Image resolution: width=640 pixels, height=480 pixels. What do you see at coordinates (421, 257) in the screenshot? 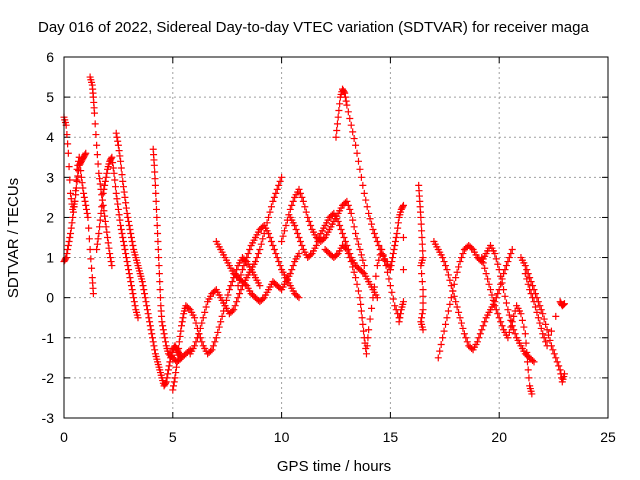
I see `series-trace-p` at bounding box center [421, 257].